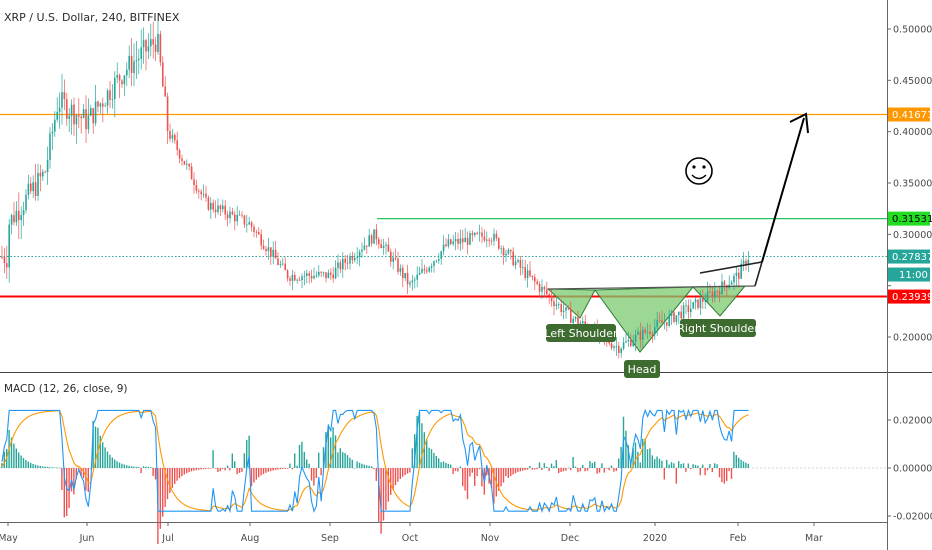 Image resolution: width=932 pixels, height=550 pixels. Describe the element at coordinates (912, 421) in the screenshot. I see `macd-tick-label: 0.02000` at that location.